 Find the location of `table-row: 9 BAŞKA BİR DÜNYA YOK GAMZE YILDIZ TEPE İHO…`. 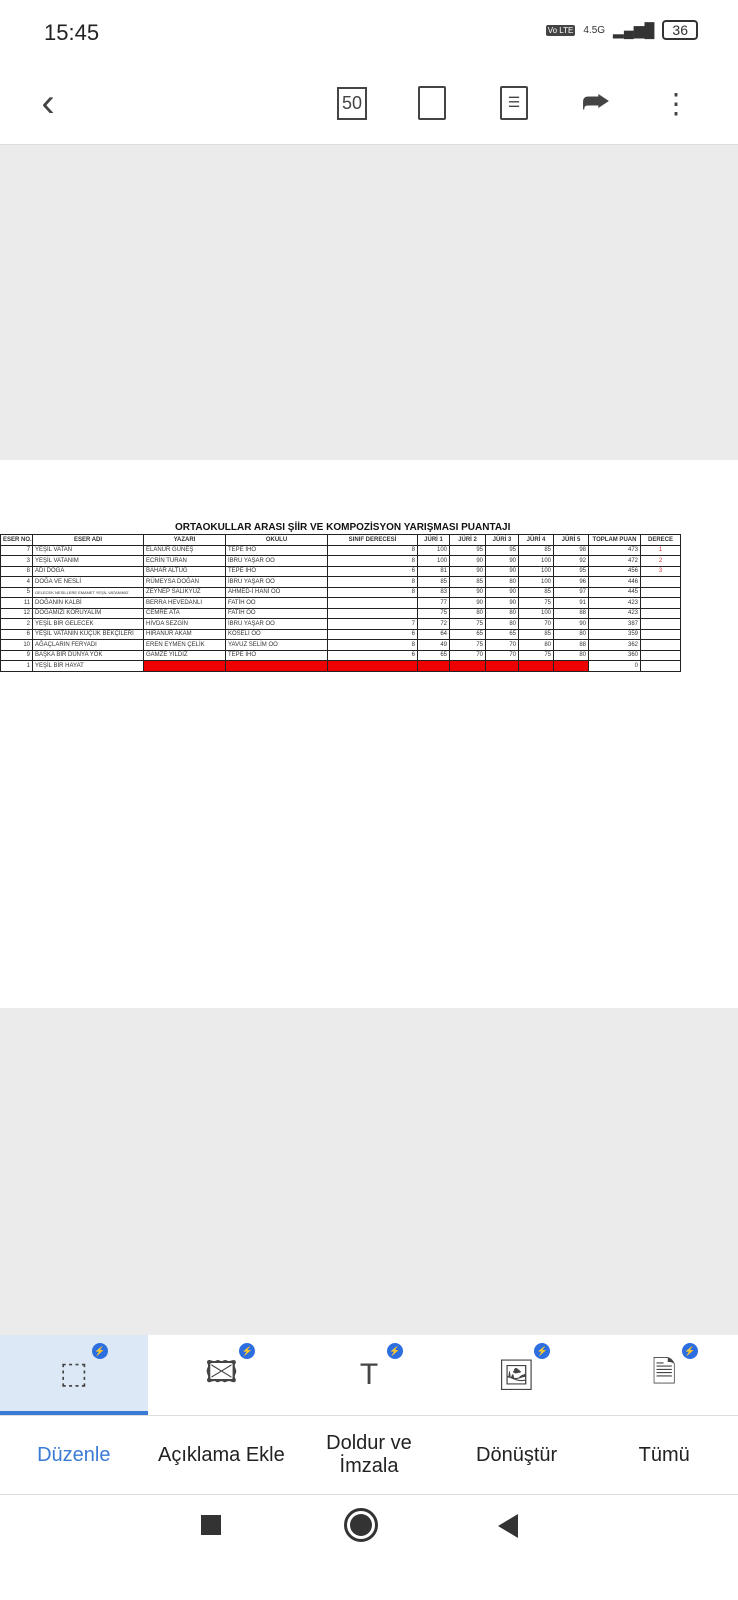

table-row: 9 BAŞKA BİR DÜNYA YOK GAMZE YILDIZ TEPE İHO… is located at coordinates (340, 655).